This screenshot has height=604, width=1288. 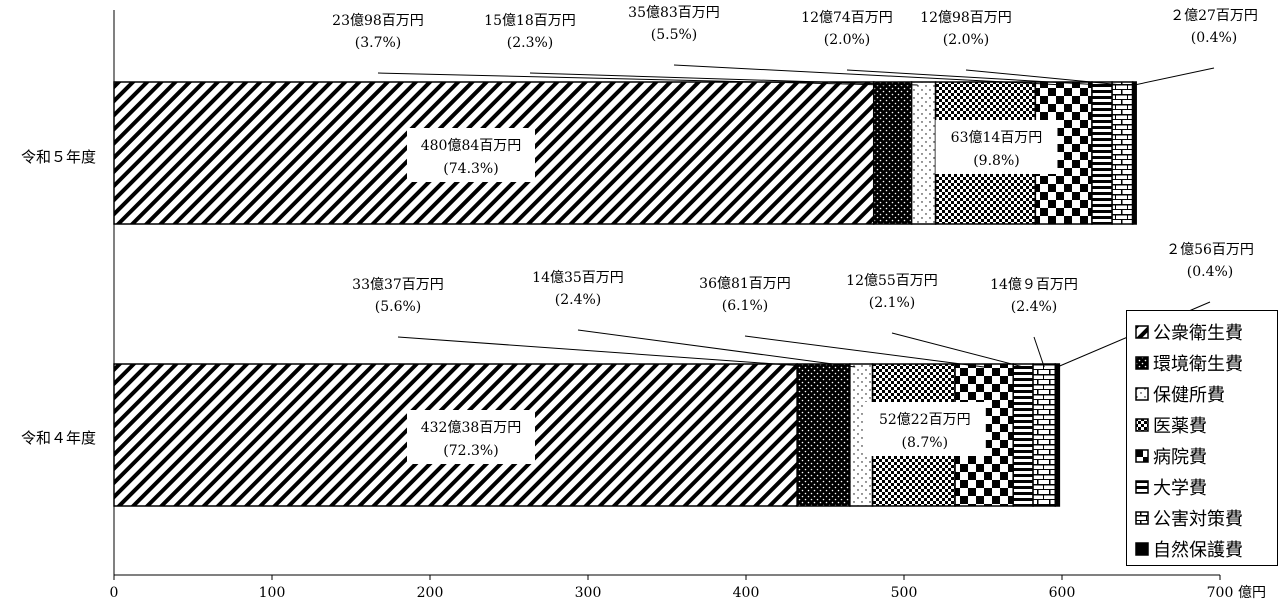 I want to click on data-label: 52億22百万円, so click(x=925, y=420).